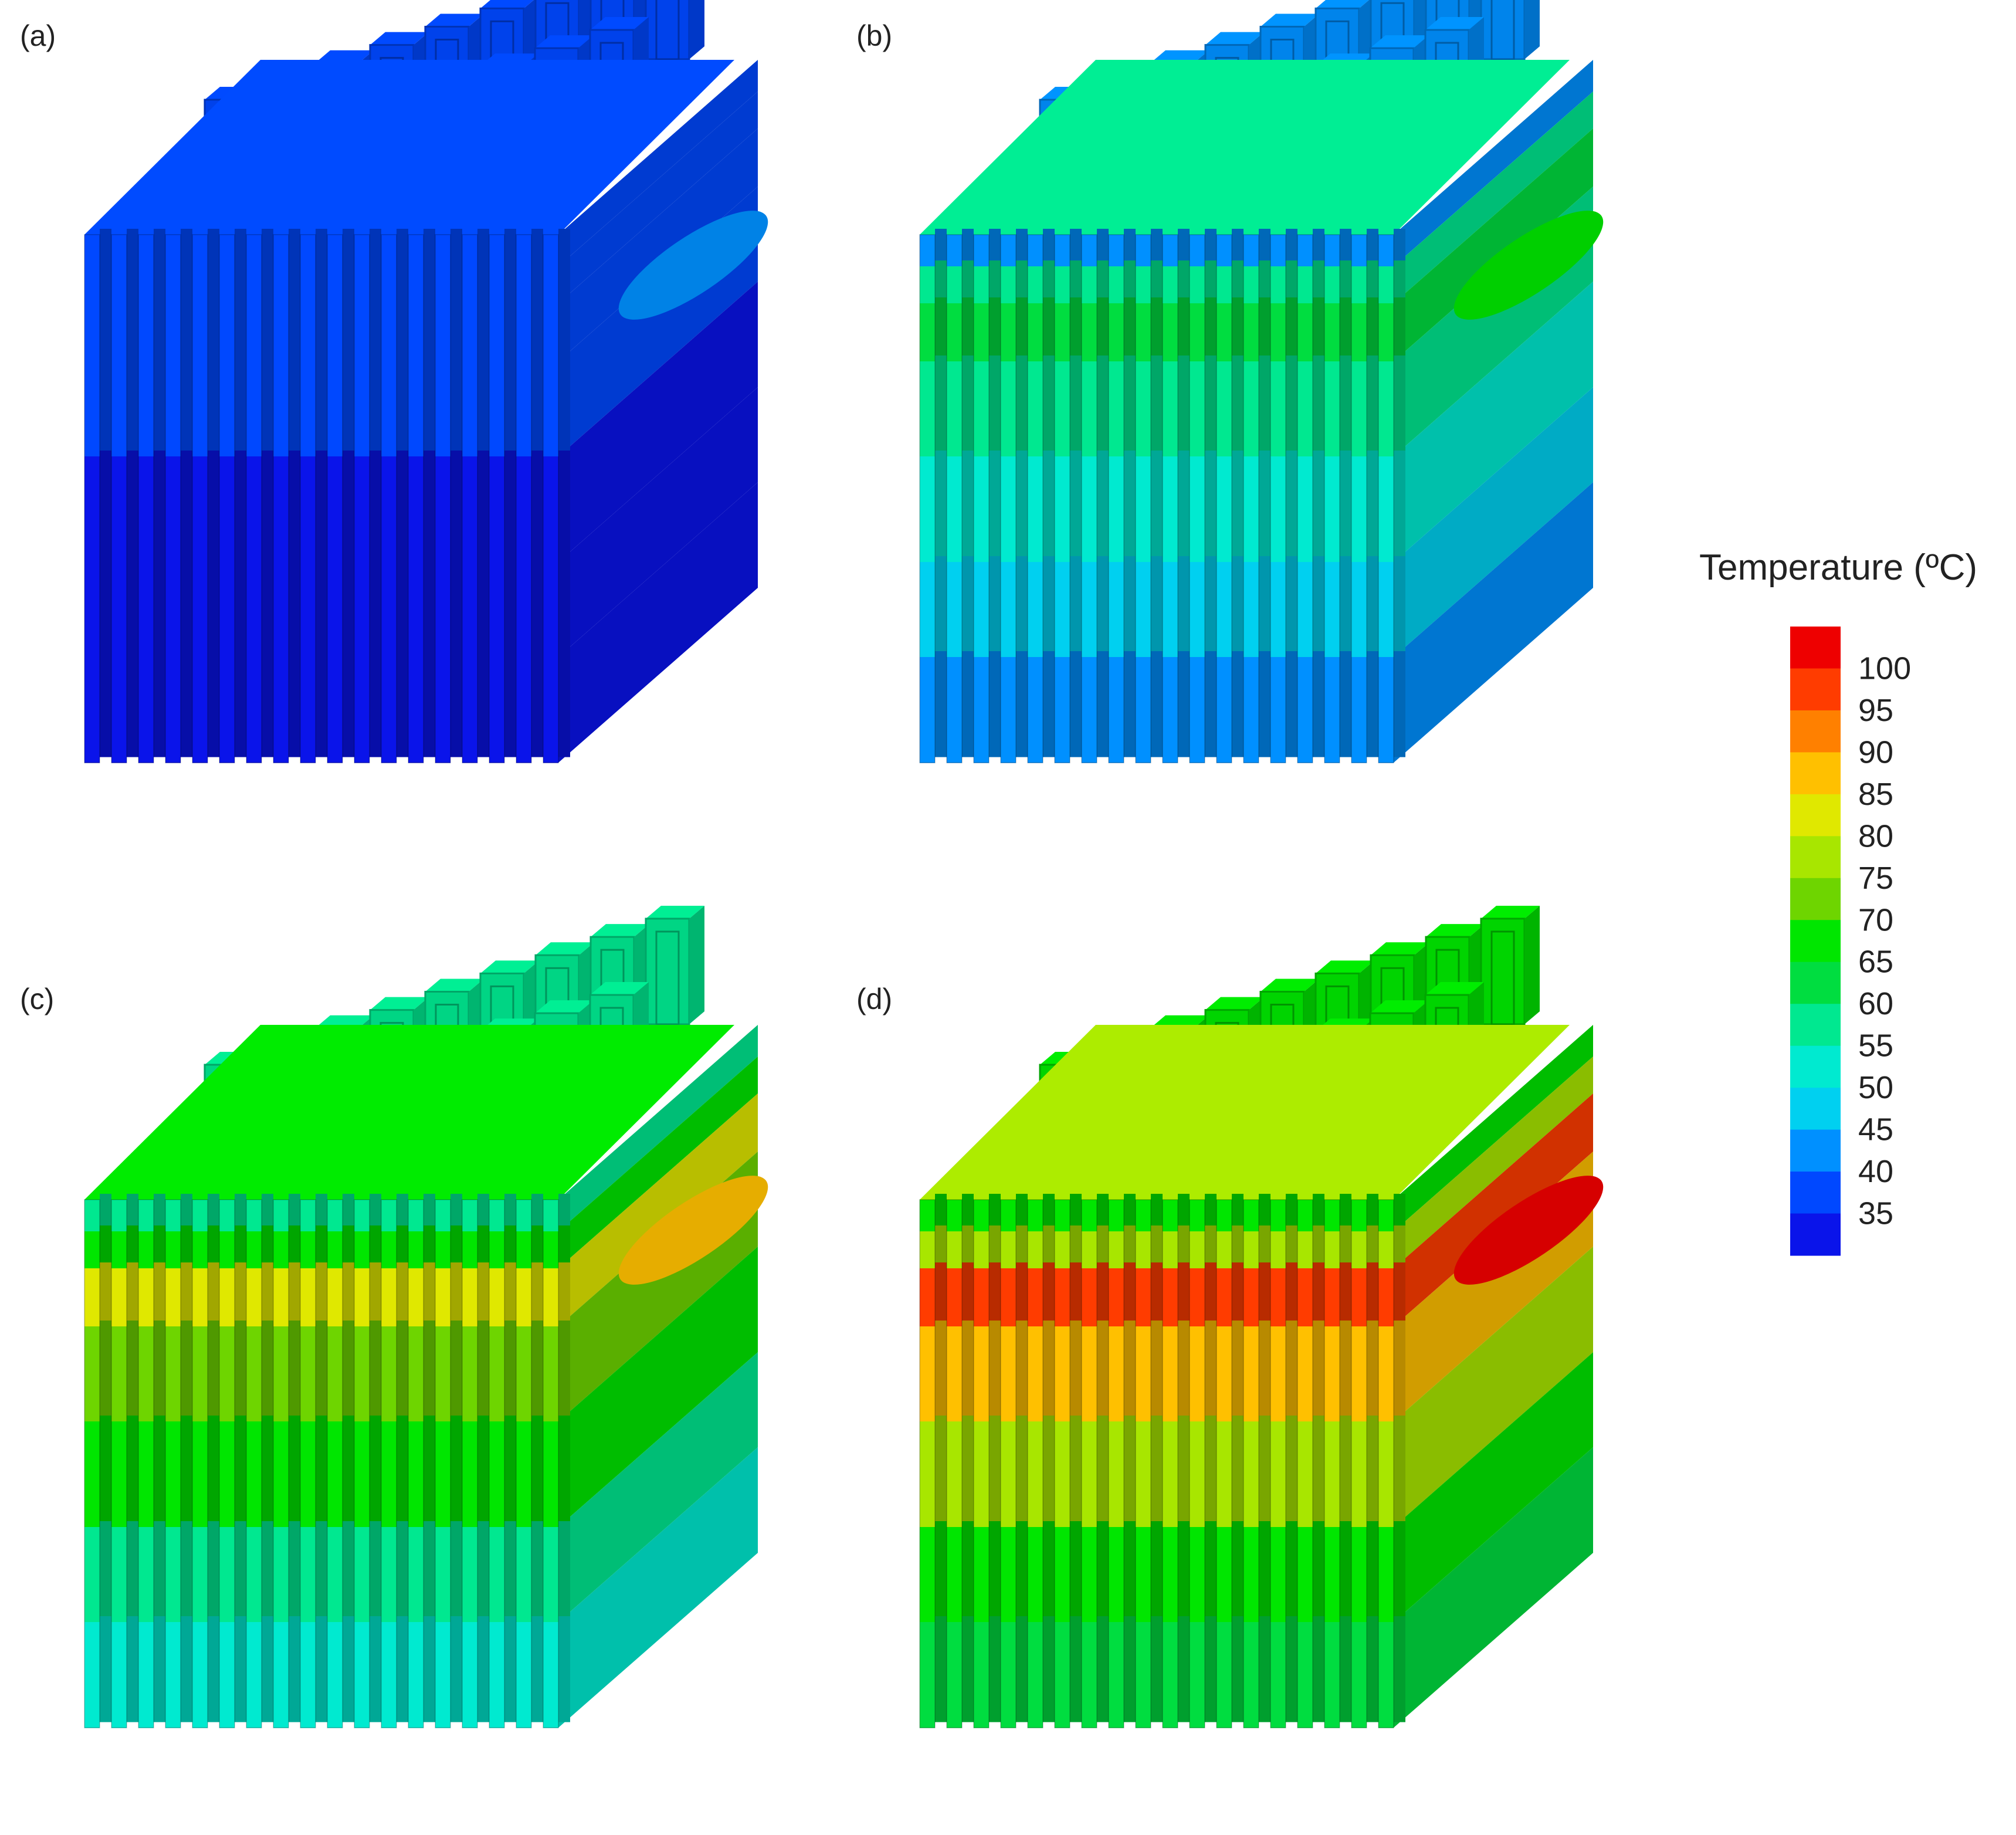 Image resolution: width=2016 pixels, height=1835 pixels. I want to click on panel-label-c: (c), so click(37, 999).